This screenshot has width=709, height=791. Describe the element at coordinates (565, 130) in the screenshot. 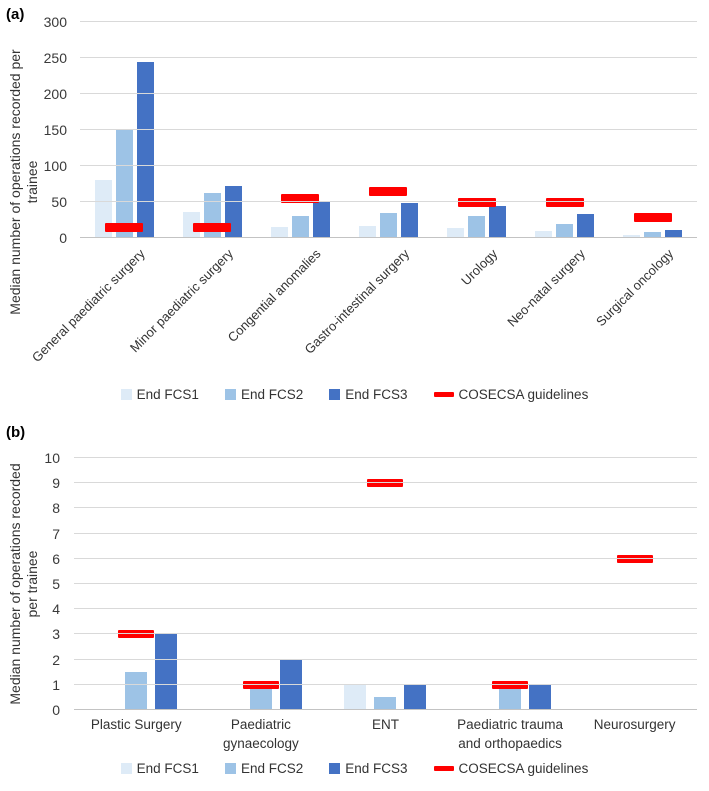

I see `bar-group-neo-natal-surgery` at that location.